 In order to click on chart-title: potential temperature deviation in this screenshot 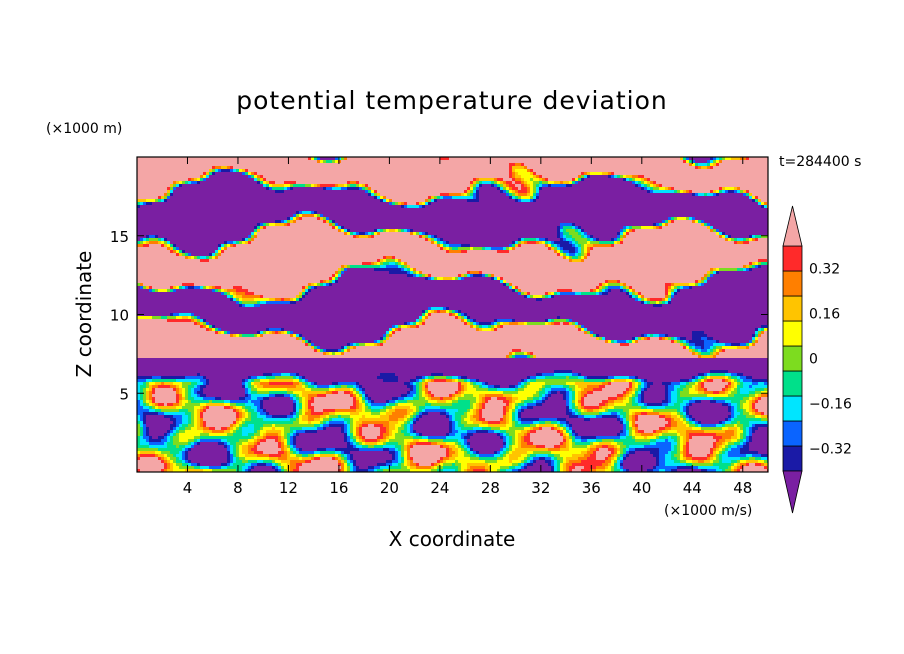, I will do `click(452, 100)`.